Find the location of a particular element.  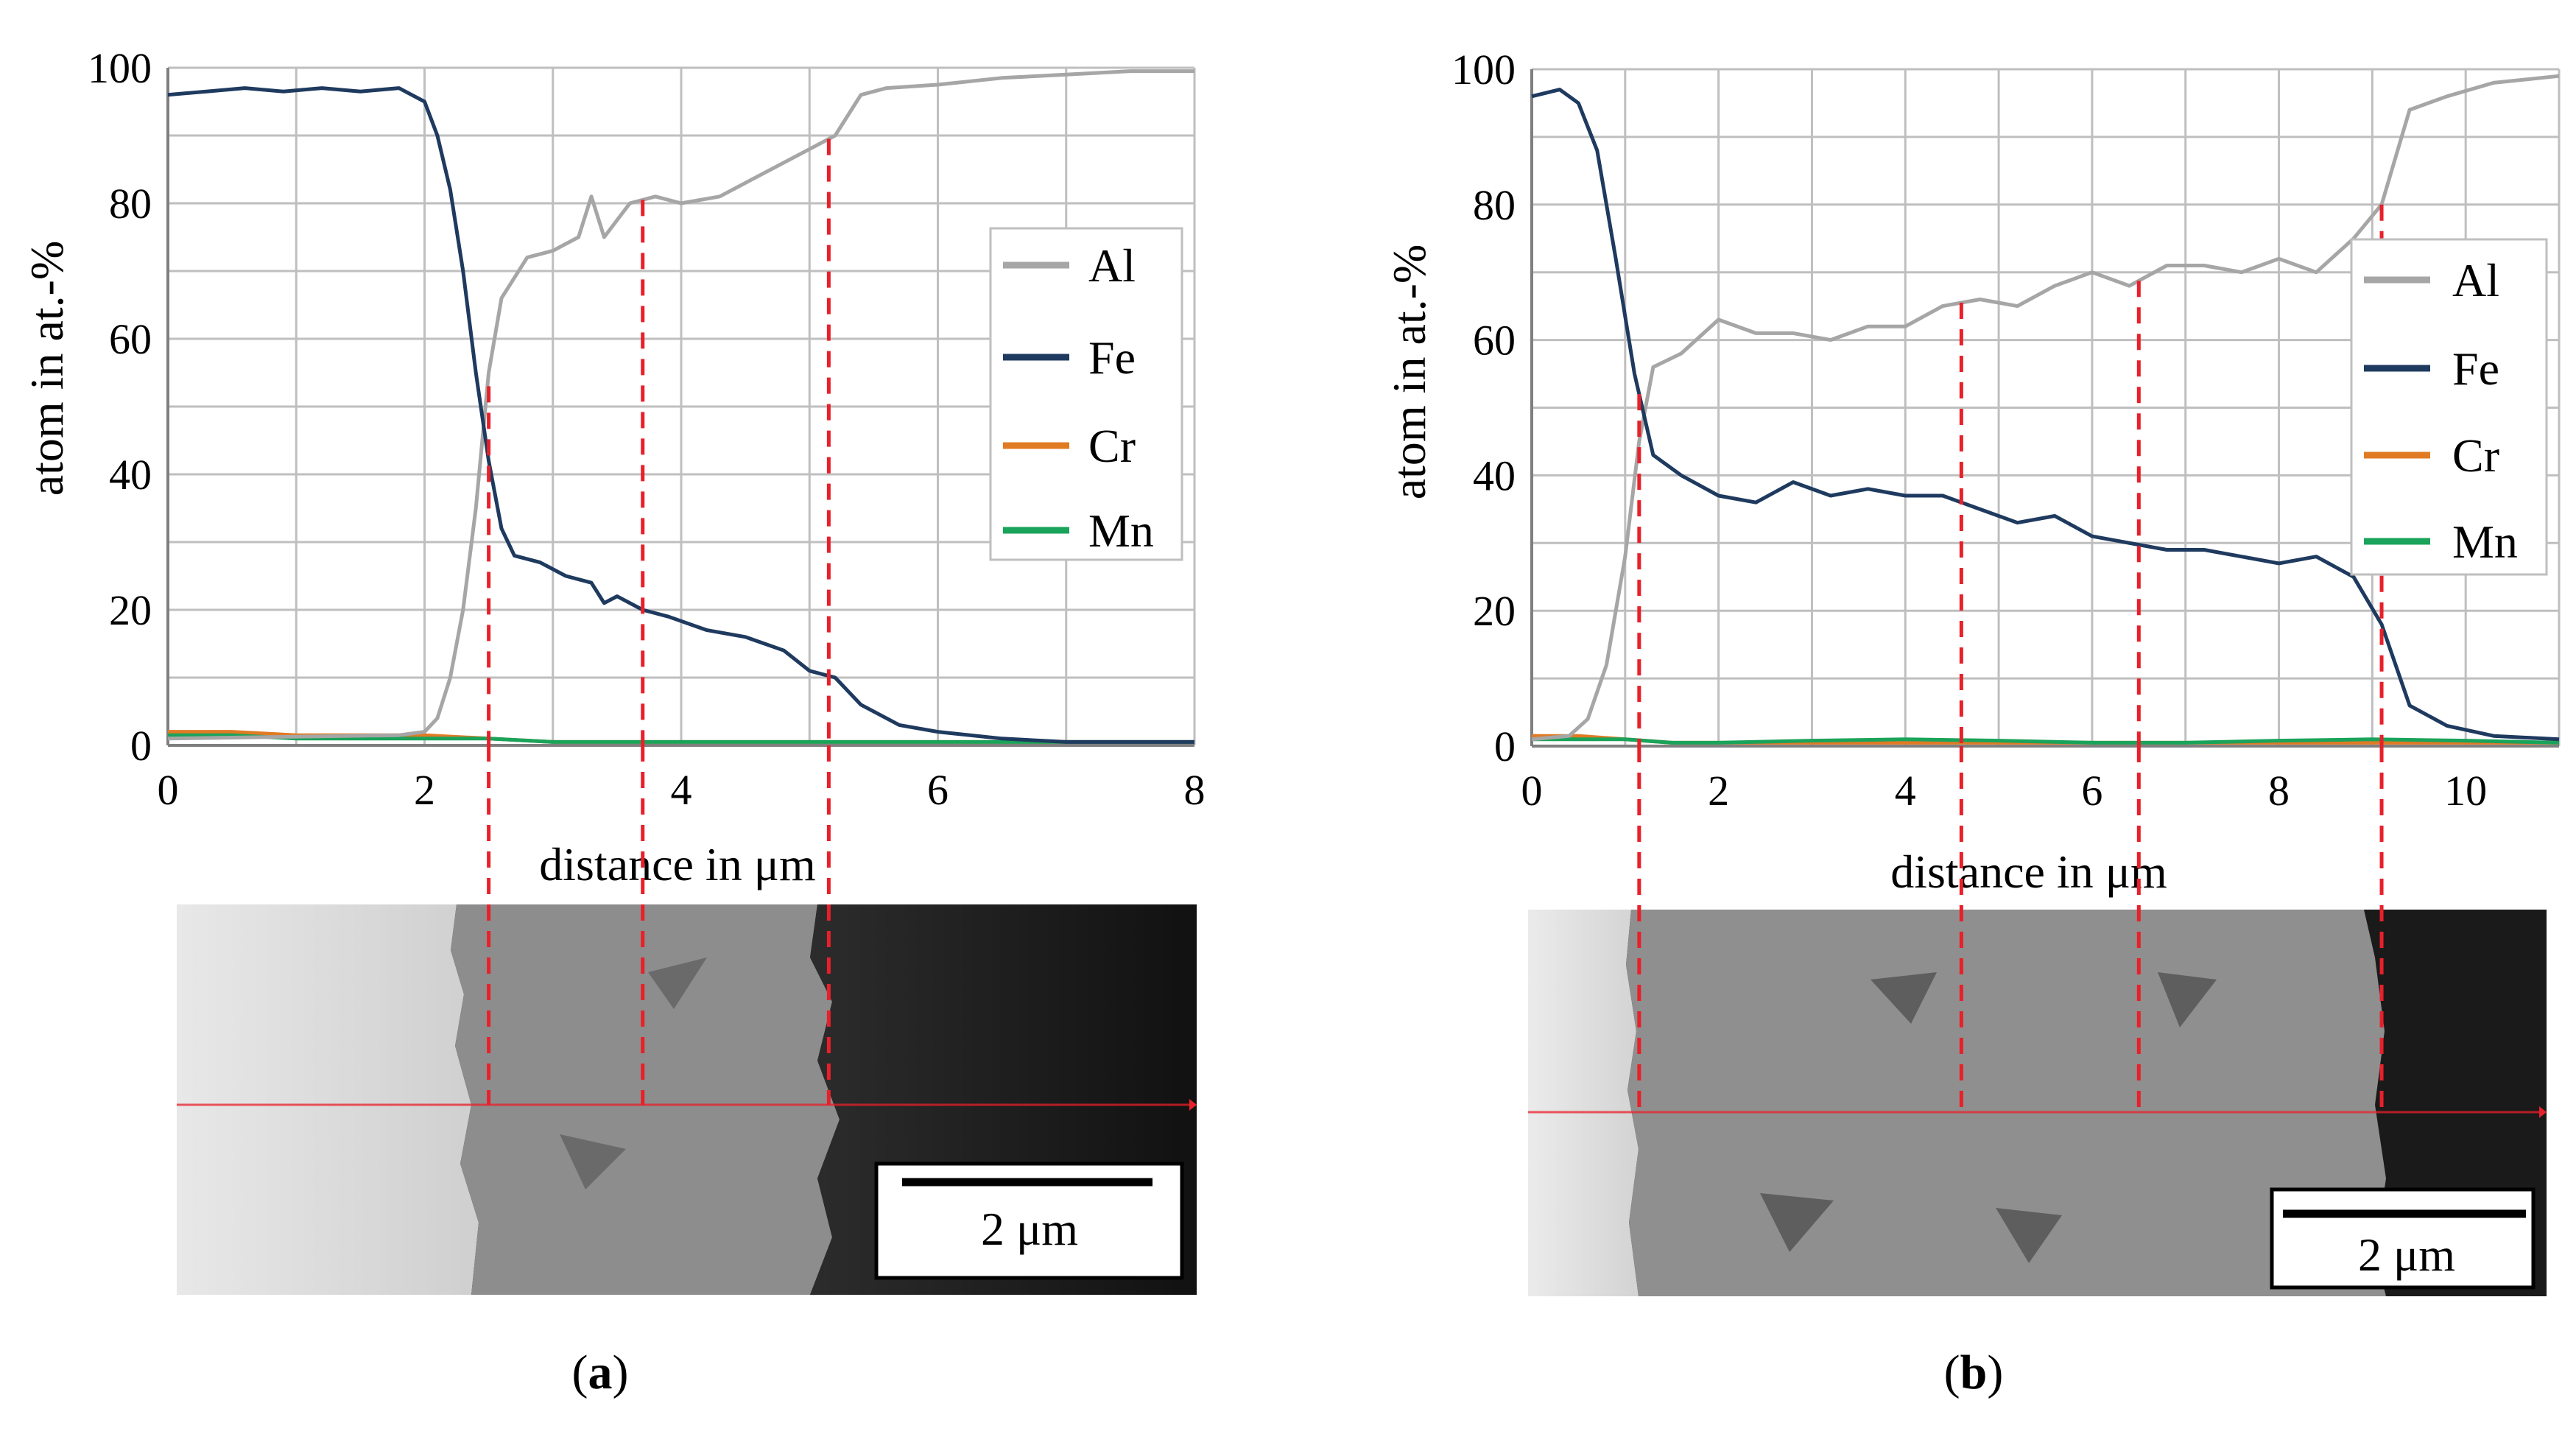

panel-a-legend-box is located at coordinates (1086, 394).